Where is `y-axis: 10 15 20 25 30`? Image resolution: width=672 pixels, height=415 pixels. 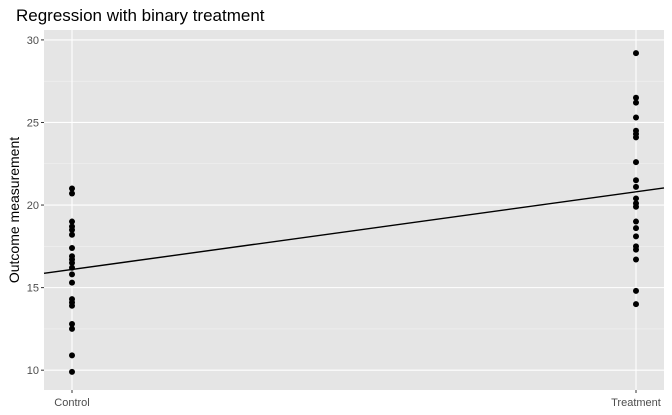
y-axis: 10 15 20 25 30 is located at coordinates (35, 206).